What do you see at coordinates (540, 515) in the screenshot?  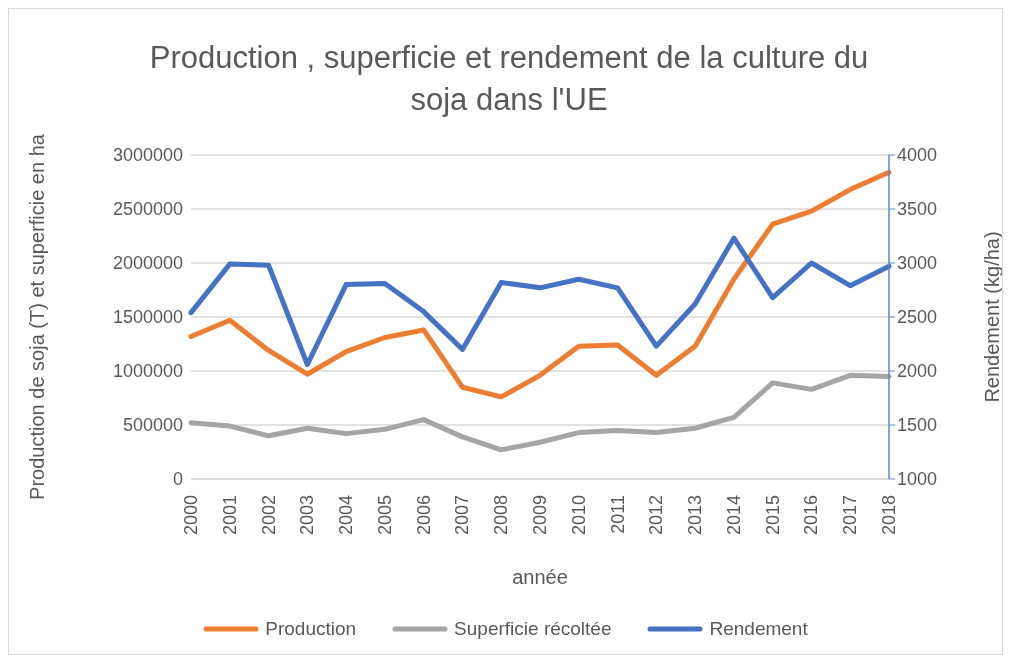 I see `x-tick-label: 2009` at bounding box center [540, 515].